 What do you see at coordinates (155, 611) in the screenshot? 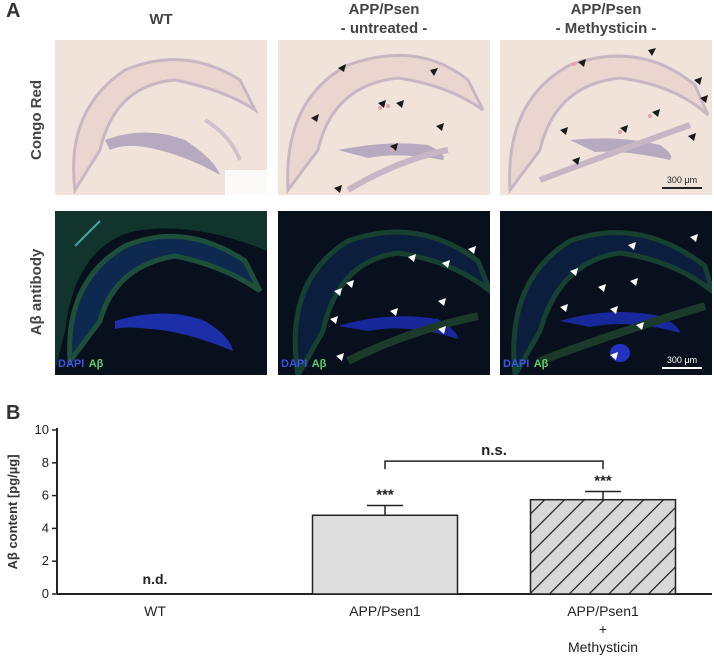
I see `x-tick-label: WT` at bounding box center [155, 611].